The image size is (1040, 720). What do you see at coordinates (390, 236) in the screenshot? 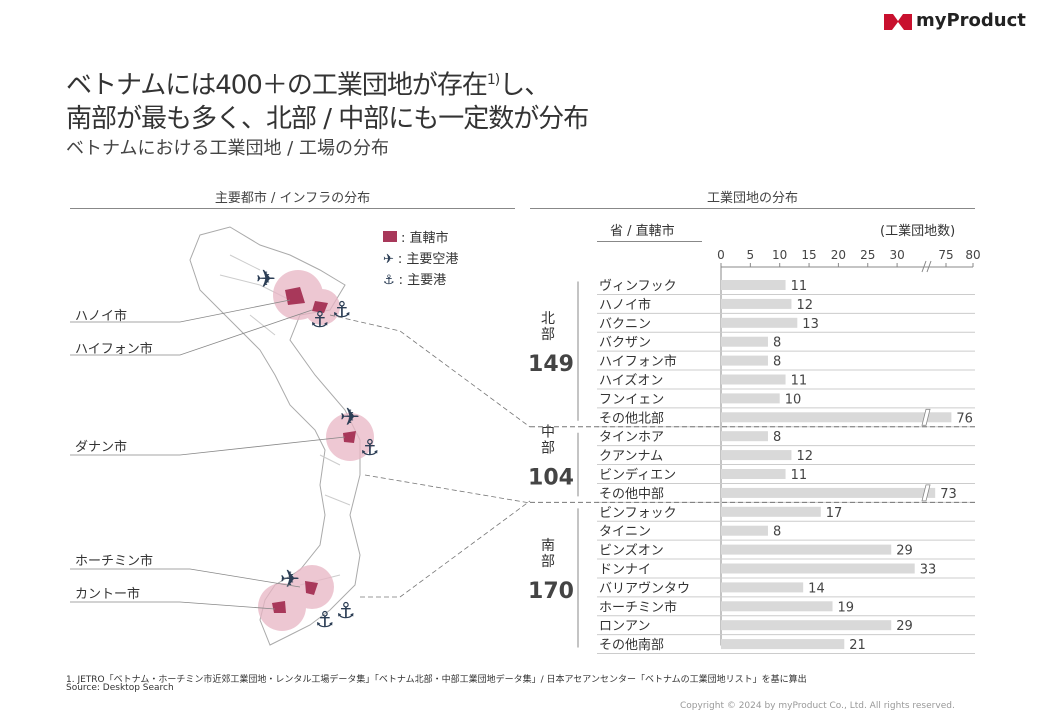
I see `square-icon` at bounding box center [390, 236].